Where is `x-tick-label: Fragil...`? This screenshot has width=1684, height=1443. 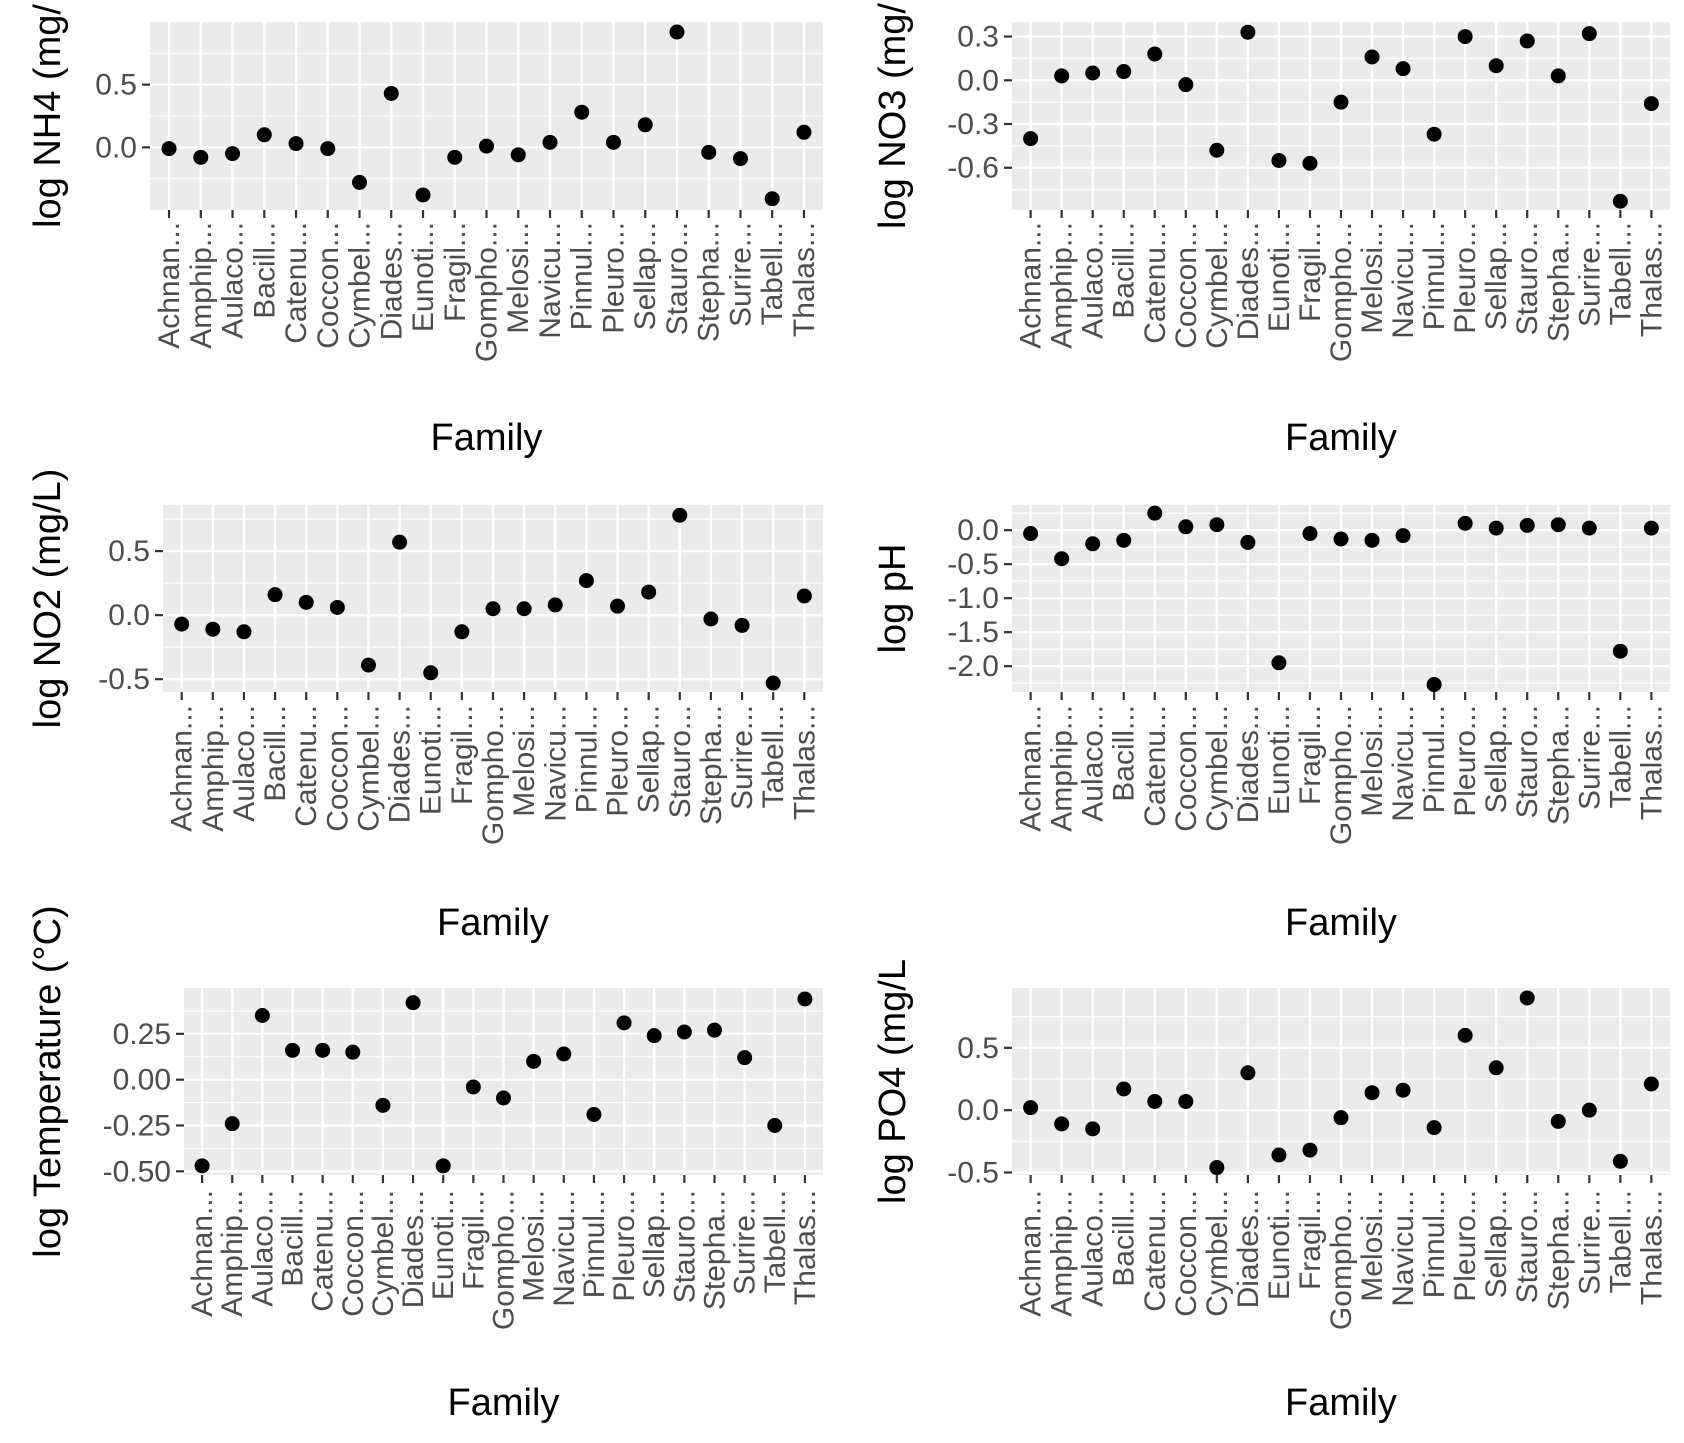 x-tick-label: Fragil... is located at coordinates (1310, 1240).